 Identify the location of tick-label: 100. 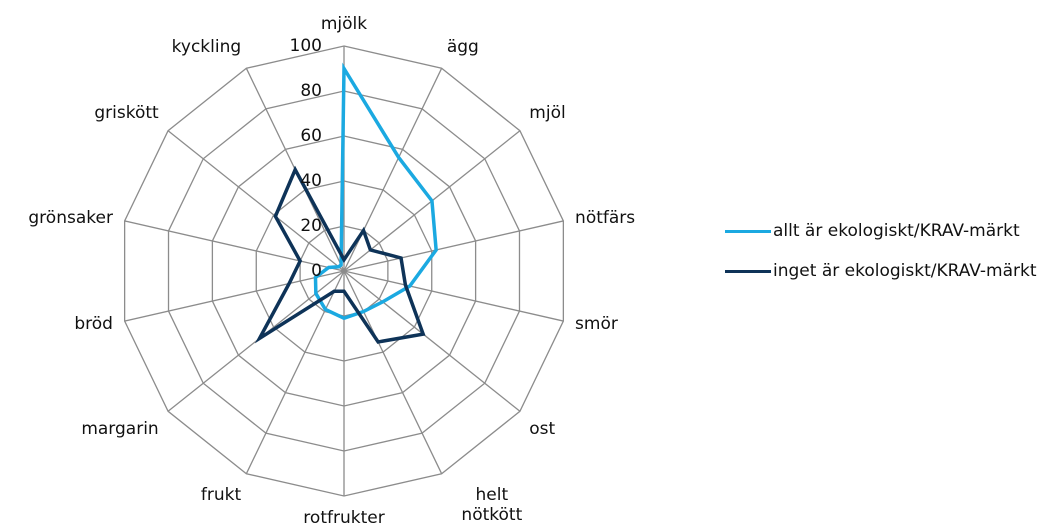
(306, 46).